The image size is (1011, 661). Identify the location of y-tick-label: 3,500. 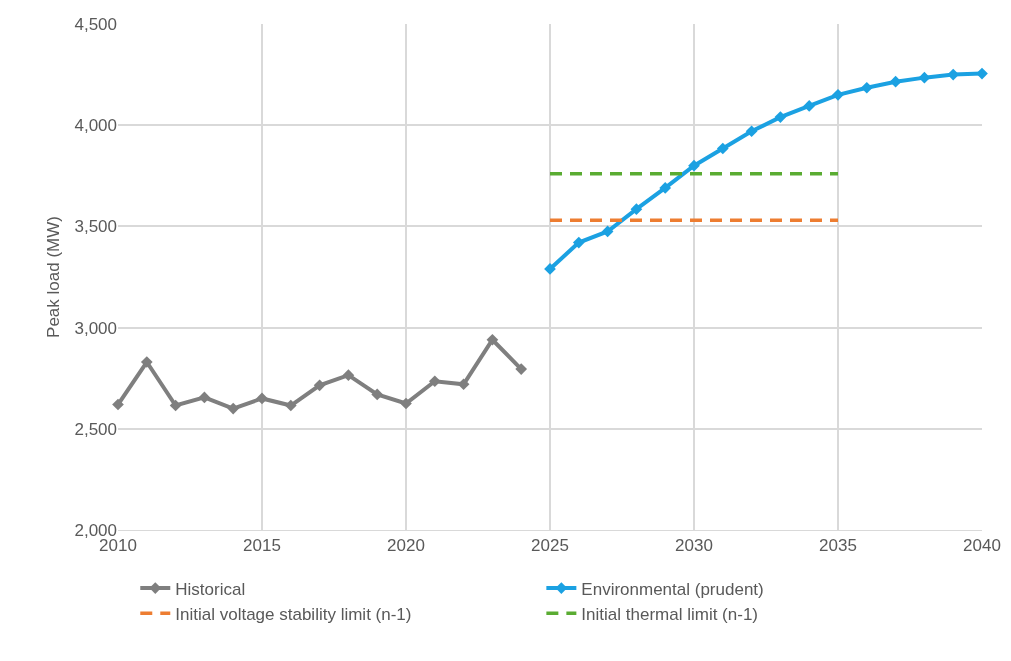
(95, 227).